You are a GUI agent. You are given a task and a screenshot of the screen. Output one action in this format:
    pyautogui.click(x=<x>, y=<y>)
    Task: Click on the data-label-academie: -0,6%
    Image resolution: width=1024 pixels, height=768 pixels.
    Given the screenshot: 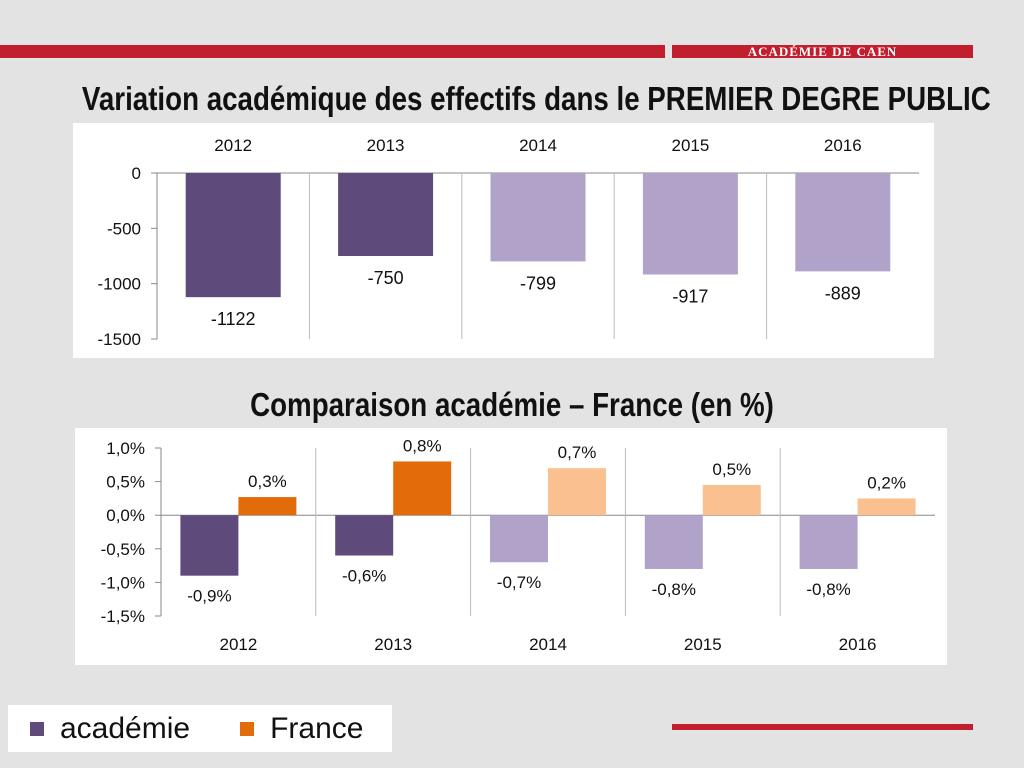 What is the action you would take?
    pyautogui.click(x=364, y=576)
    